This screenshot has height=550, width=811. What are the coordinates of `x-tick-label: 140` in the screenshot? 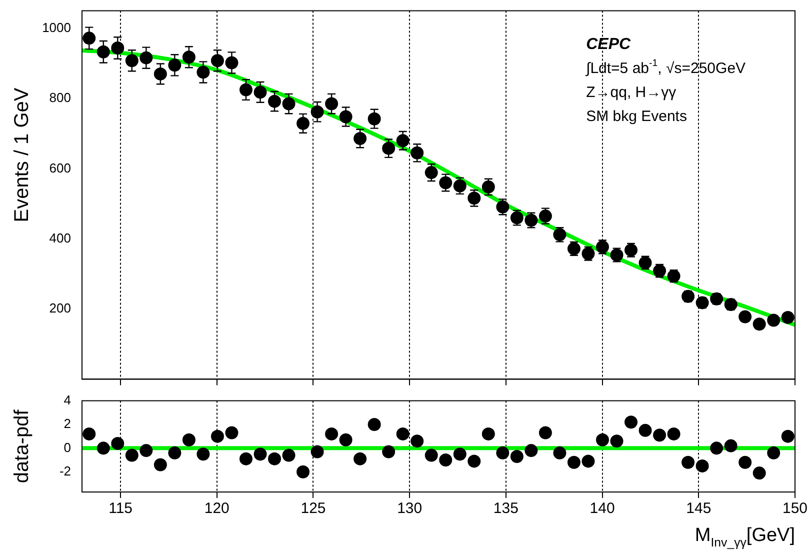 It's located at (602, 509).